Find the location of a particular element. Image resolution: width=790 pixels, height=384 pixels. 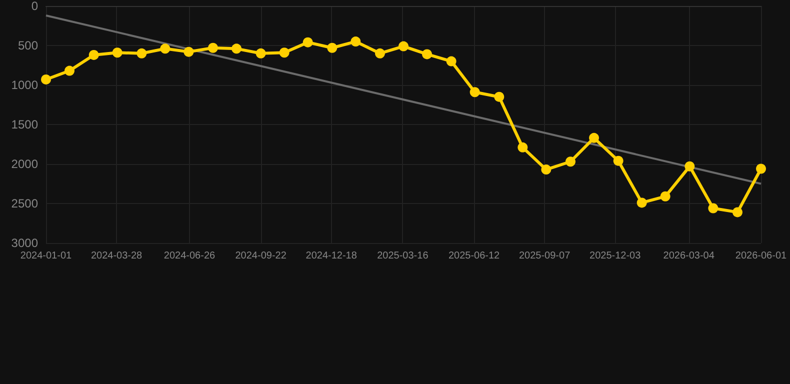

y-tick-label: 500 is located at coordinates (28, 45).